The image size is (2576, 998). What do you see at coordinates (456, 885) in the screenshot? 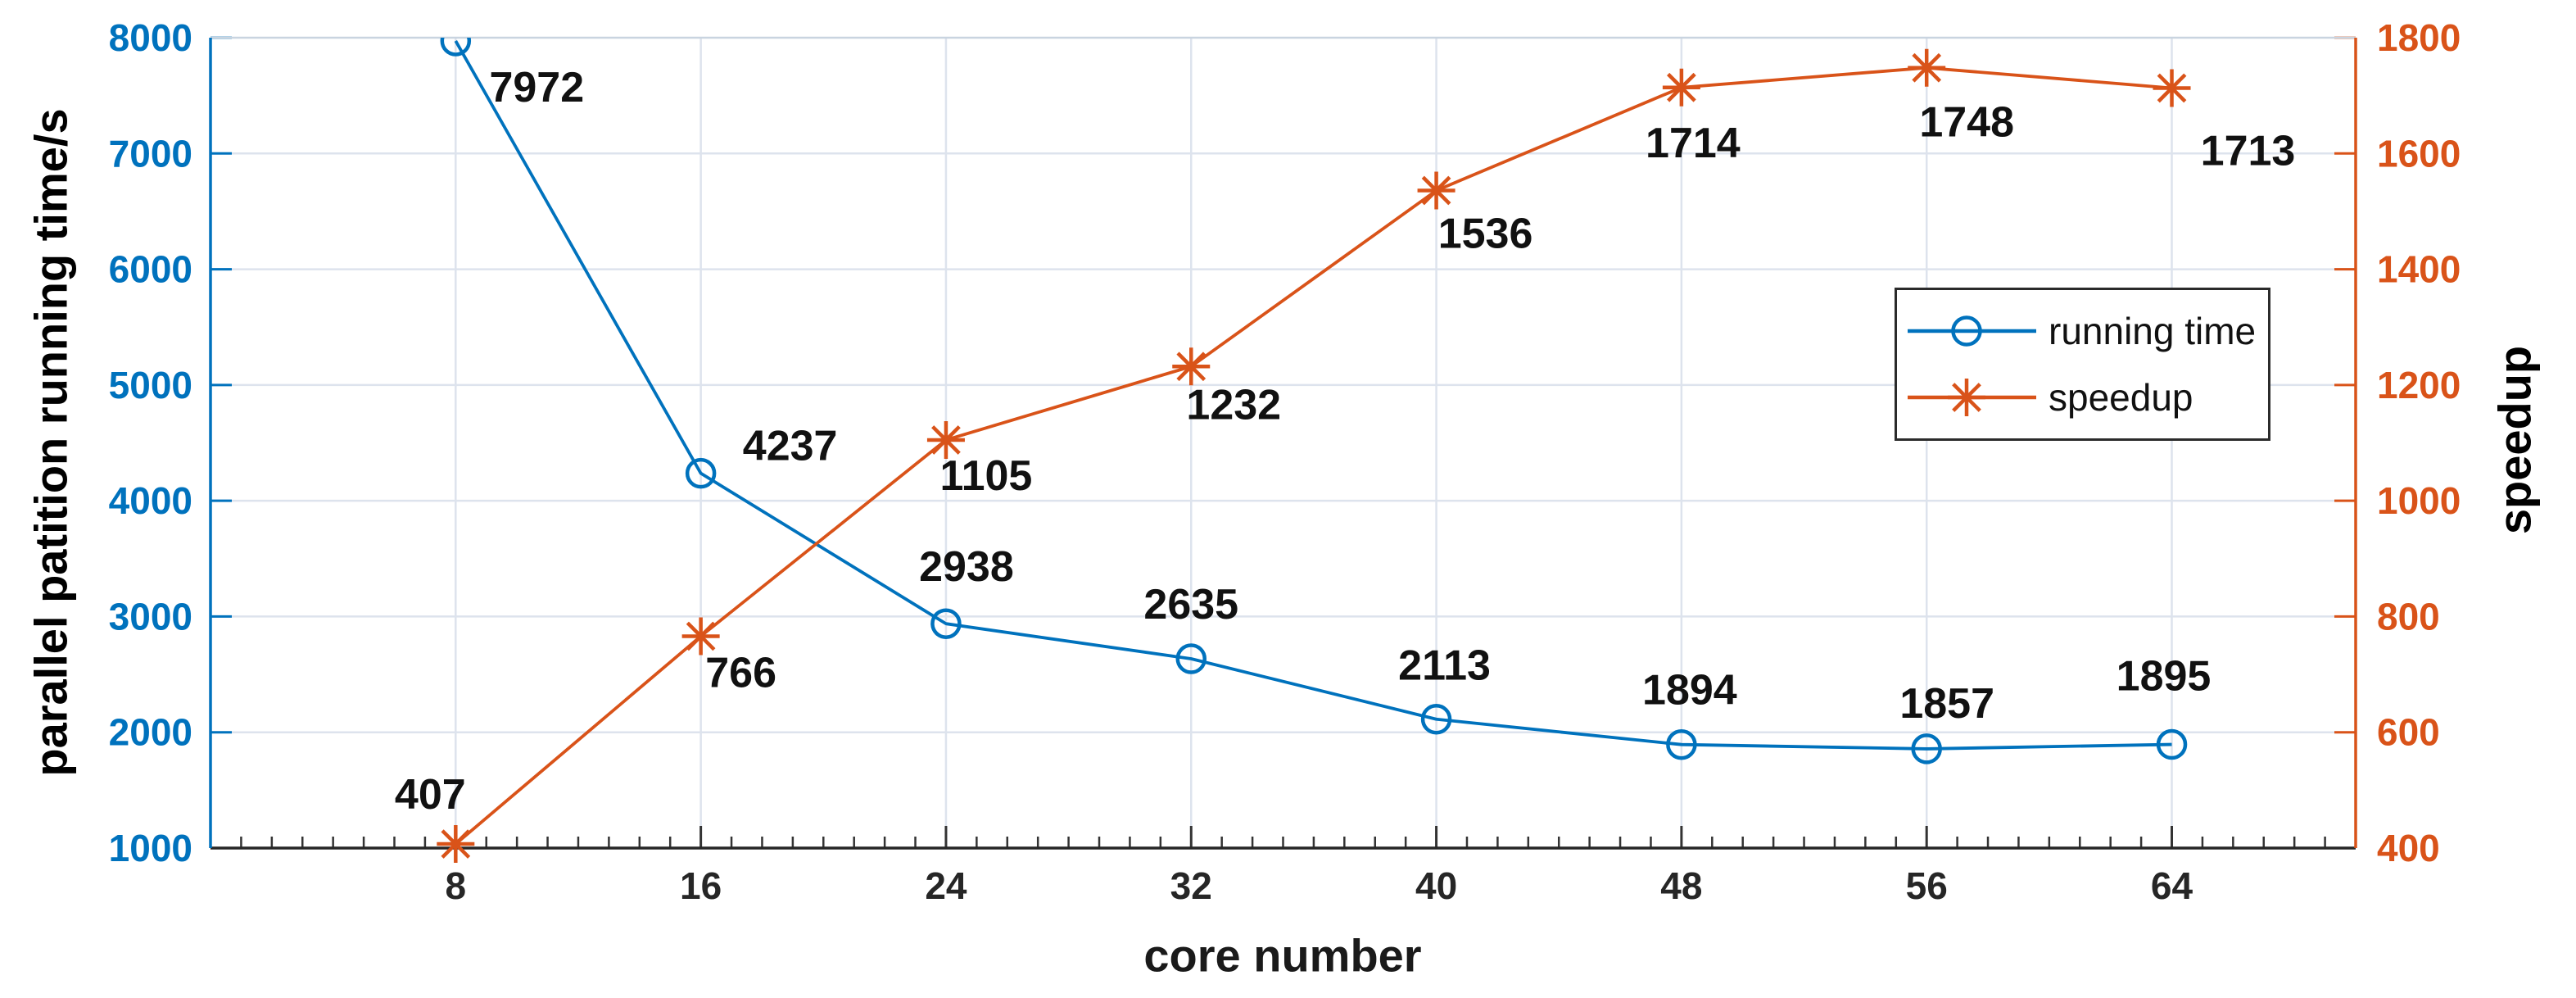
I see `x-tick-label: 8` at bounding box center [456, 885].